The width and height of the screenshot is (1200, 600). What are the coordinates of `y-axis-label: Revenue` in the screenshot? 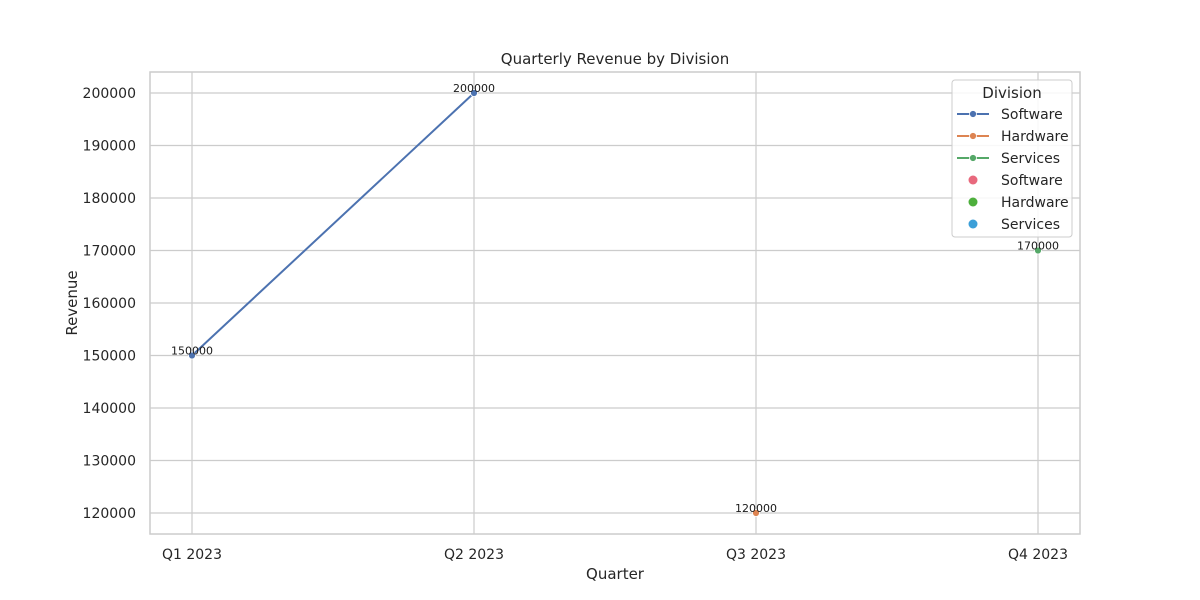 It's located at (72, 302).